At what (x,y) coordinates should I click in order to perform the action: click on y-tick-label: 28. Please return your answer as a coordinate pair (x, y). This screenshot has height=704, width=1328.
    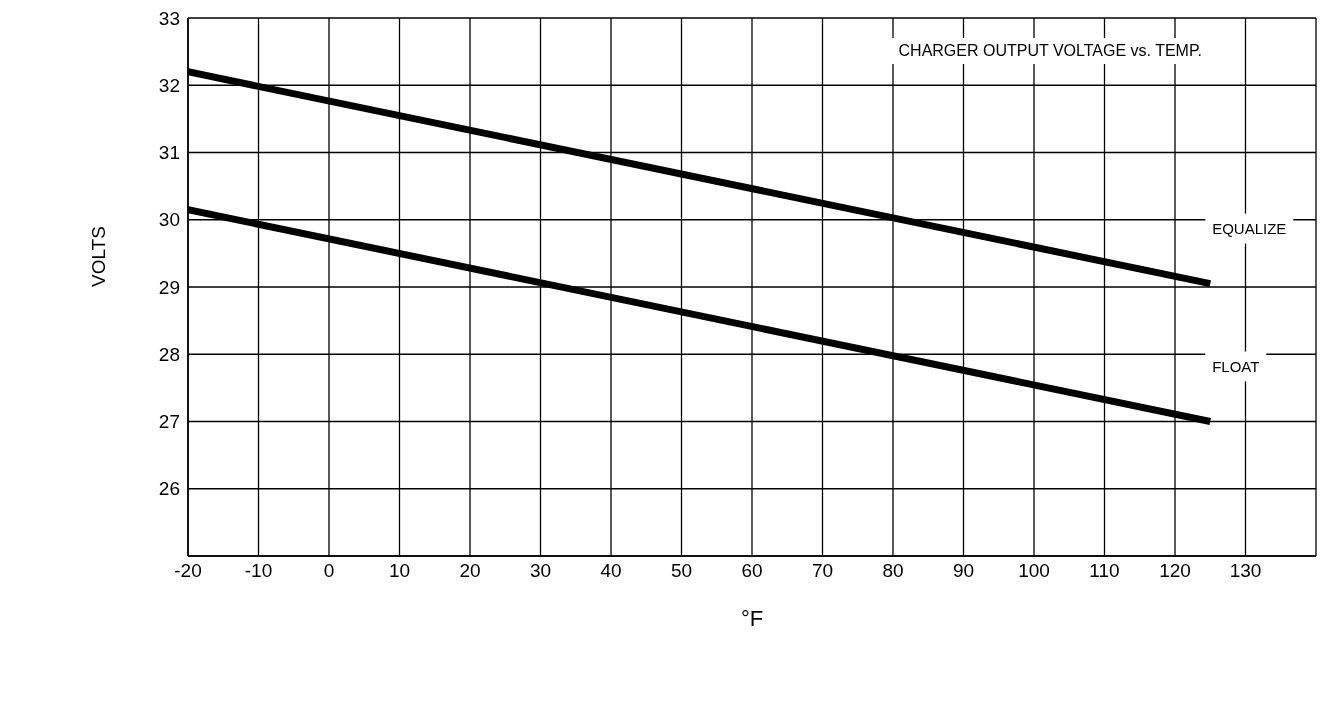
    Looking at the image, I should click on (169, 354).